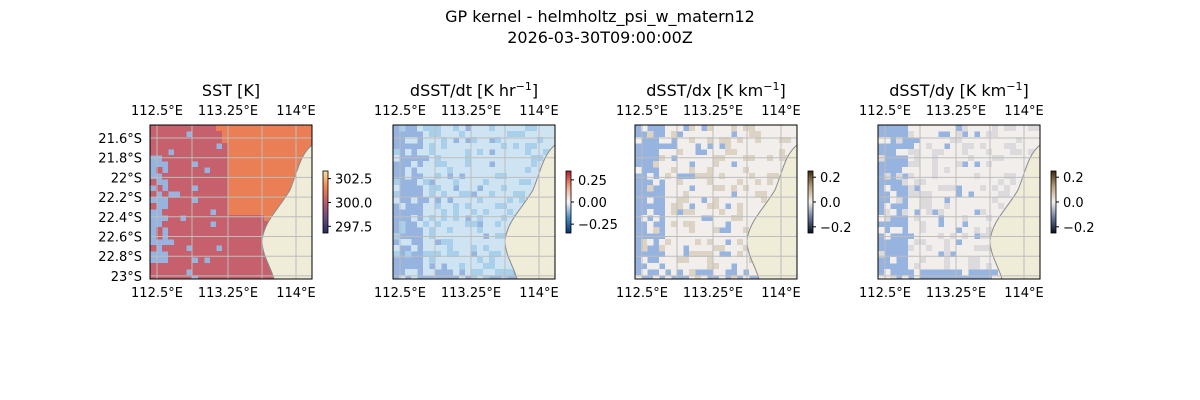 Image resolution: width=1200 pixels, height=400 pixels. I want to click on x-tick-label-top: 113.25°E, so click(713, 111).